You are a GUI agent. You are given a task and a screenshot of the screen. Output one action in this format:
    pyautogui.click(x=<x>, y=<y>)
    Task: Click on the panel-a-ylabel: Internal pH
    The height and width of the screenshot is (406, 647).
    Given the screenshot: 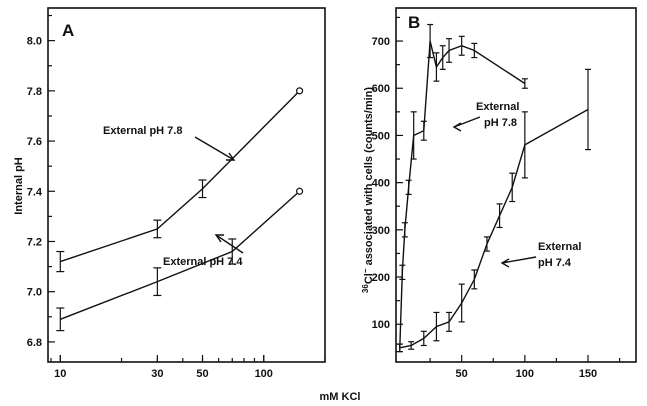 What is the action you would take?
    pyautogui.click(x=19, y=186)
    